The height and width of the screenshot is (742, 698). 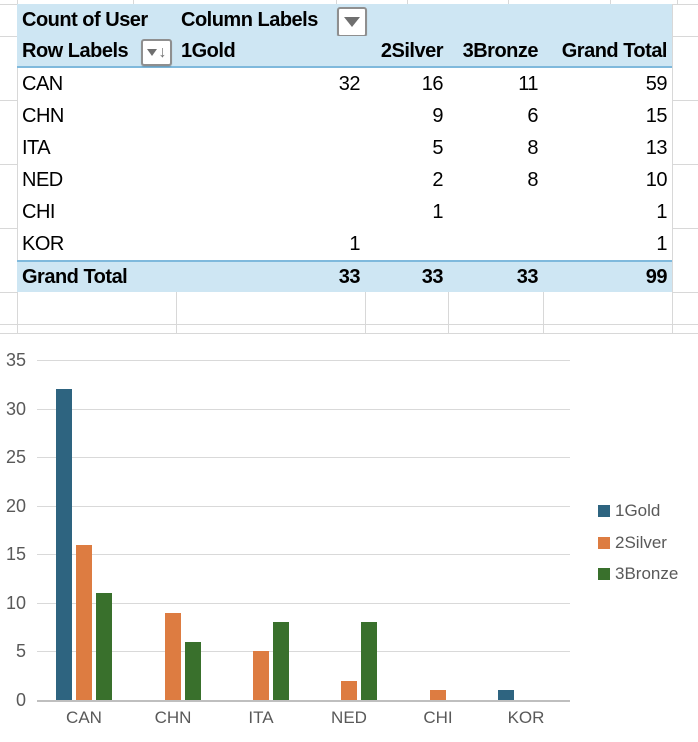 I want to click on pivot-col-header-2silver: 2Silver, so click(x=412, y=50).